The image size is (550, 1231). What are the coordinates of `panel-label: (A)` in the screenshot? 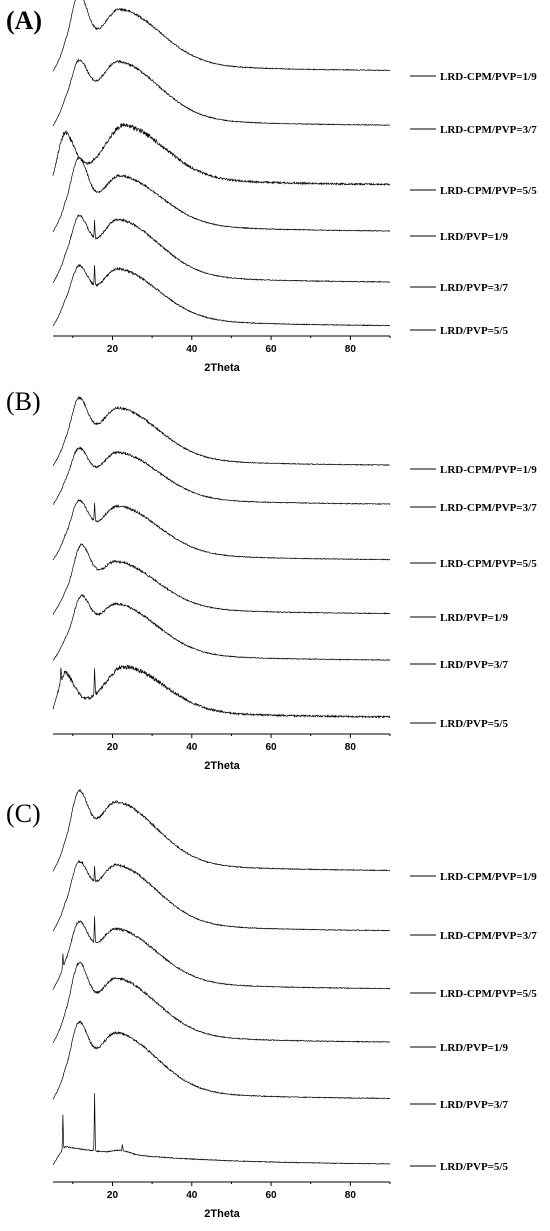 It's located at (24, 20).